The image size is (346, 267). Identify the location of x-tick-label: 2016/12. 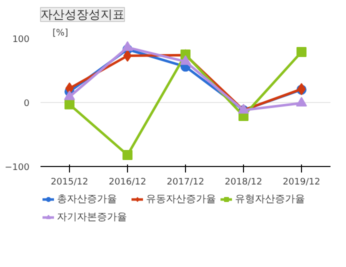
(127, 183).